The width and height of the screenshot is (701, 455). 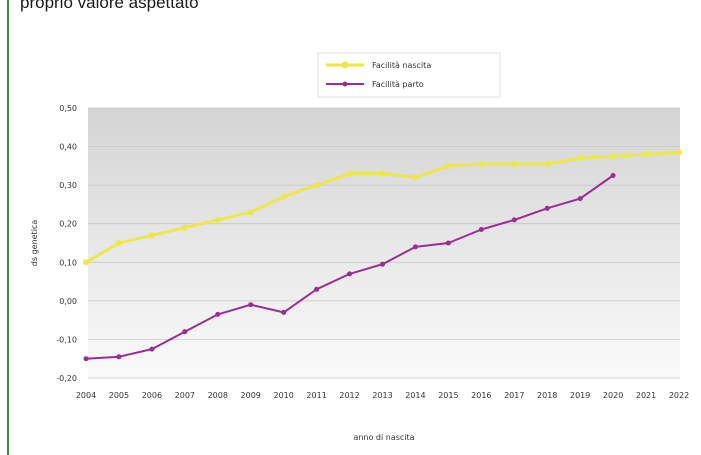 I want to click on point-facilita-parto-2013, so click(x=382, y=264).